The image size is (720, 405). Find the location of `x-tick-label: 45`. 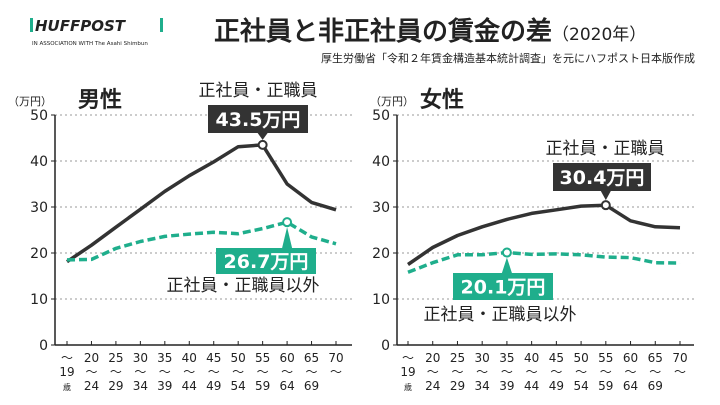

x-tick-label: 45 is located at coordinates (213, 358).